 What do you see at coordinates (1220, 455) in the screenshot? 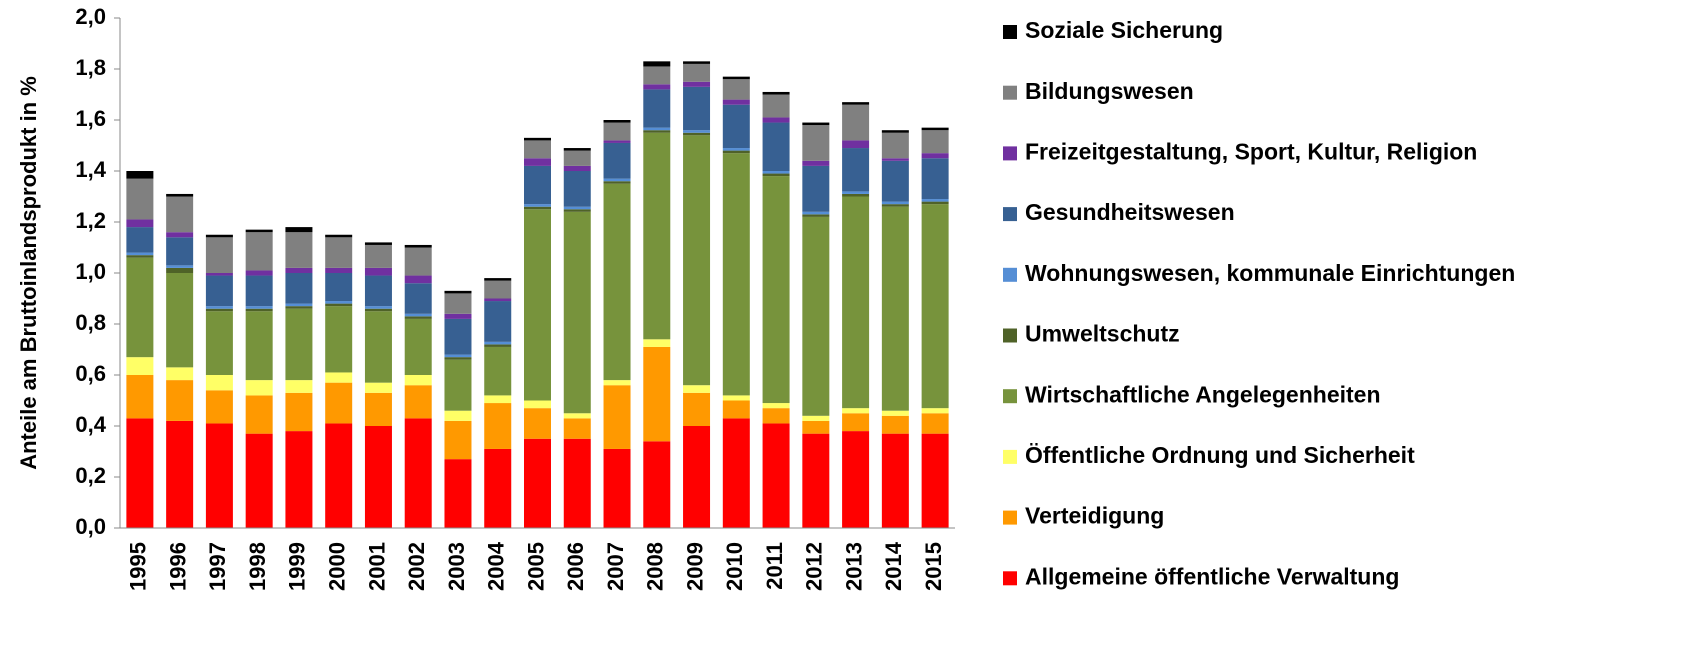
I see `legend-label: Öffentliche Ordnung und Sicherheit` at bounding box center [1220, 455].